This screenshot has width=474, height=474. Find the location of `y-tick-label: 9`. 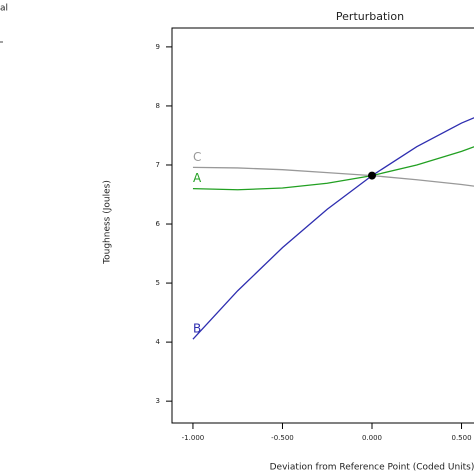

y-tick-label: 9 is located at coordinates (158, 47).